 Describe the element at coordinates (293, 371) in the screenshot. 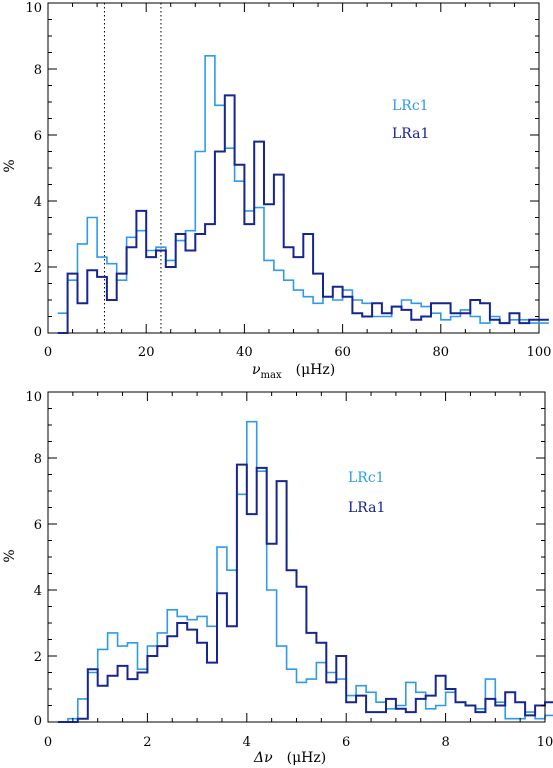

I see `numax-x-axis-label: νmax (μHz)` at that location.